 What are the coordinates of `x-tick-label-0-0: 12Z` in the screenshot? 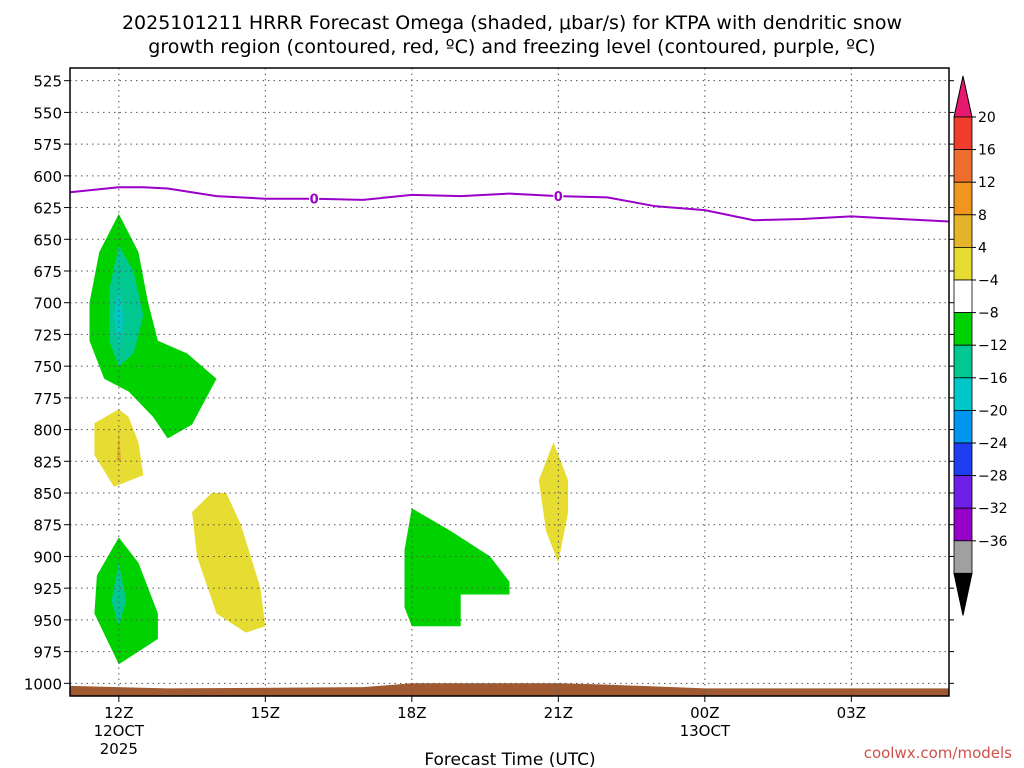 It's located at (118, 713).